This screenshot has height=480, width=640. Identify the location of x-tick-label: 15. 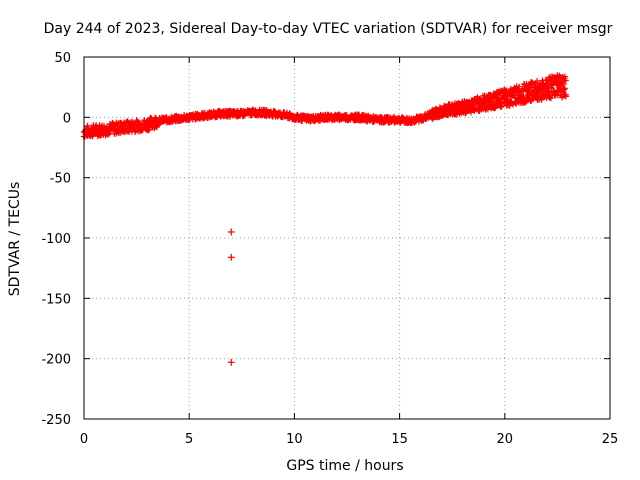
(399, 439).